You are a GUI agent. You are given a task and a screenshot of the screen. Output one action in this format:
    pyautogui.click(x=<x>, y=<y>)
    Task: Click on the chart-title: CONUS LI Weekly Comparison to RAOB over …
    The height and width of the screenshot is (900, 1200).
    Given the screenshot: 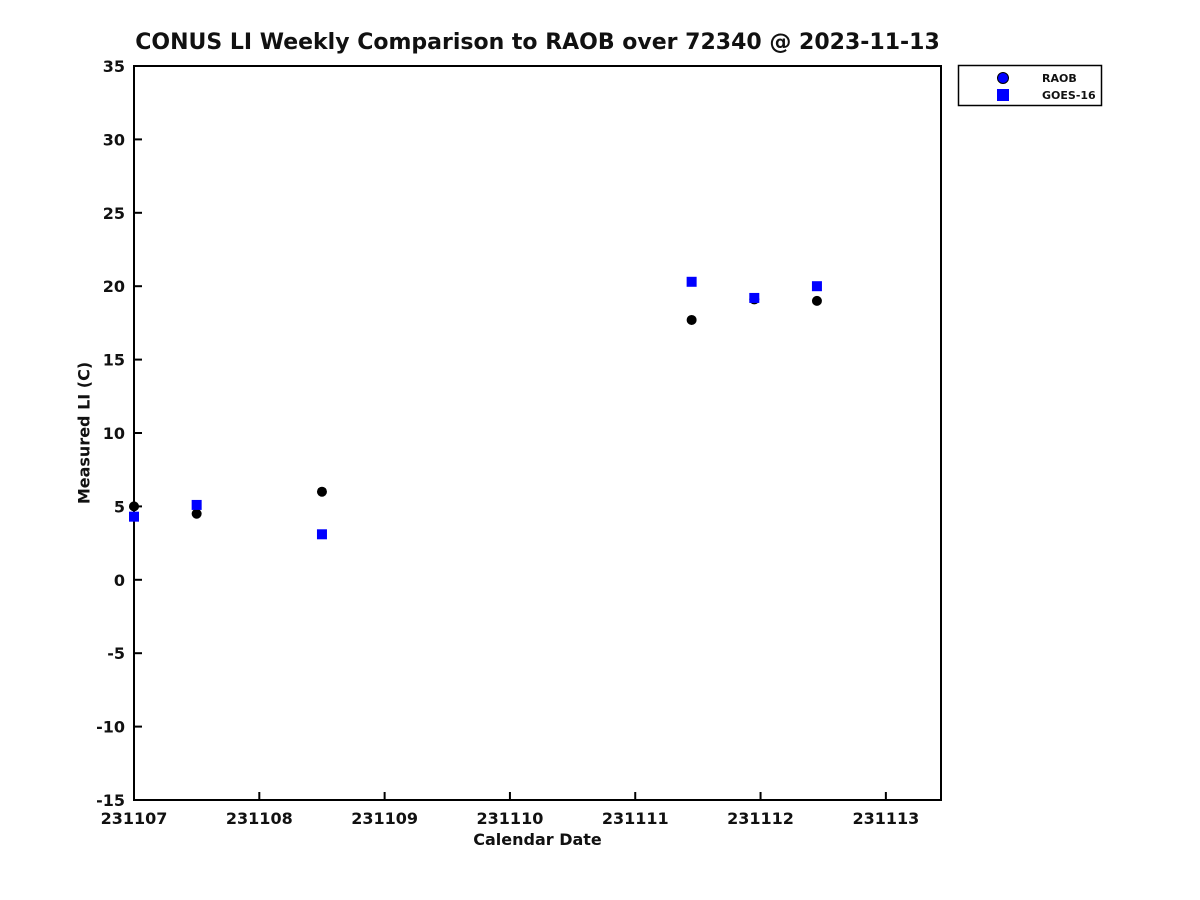 What is the action you would take?
    pyautogui.click(x=537, y=42)
    